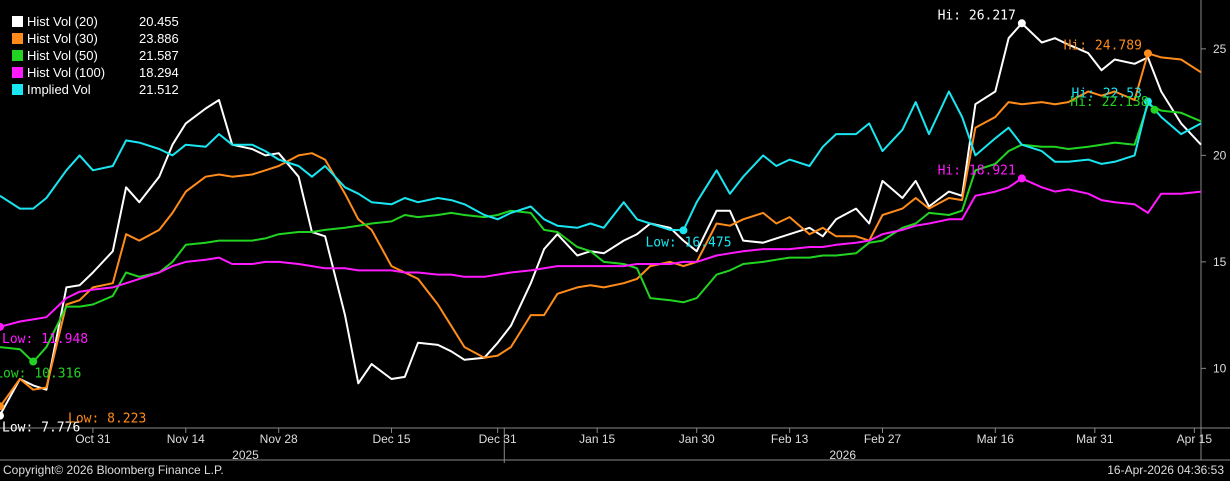  What do you see at coordinates (498, 439) in the screenshot?
I see `x-tick-label: Dec 31` at bounding box center [498, 439].